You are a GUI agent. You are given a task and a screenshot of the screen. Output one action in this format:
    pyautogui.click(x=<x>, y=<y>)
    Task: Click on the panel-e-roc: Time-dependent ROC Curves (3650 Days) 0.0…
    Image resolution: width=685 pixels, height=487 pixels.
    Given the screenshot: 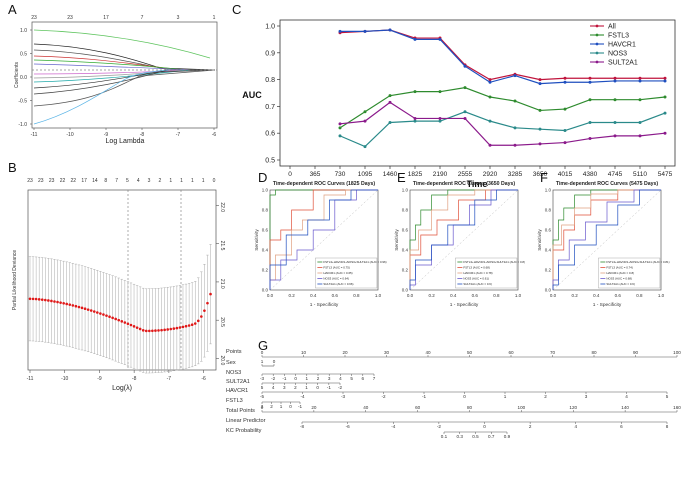 What is the action you would take?
    pyautogui.click(x=459, y=244)
    